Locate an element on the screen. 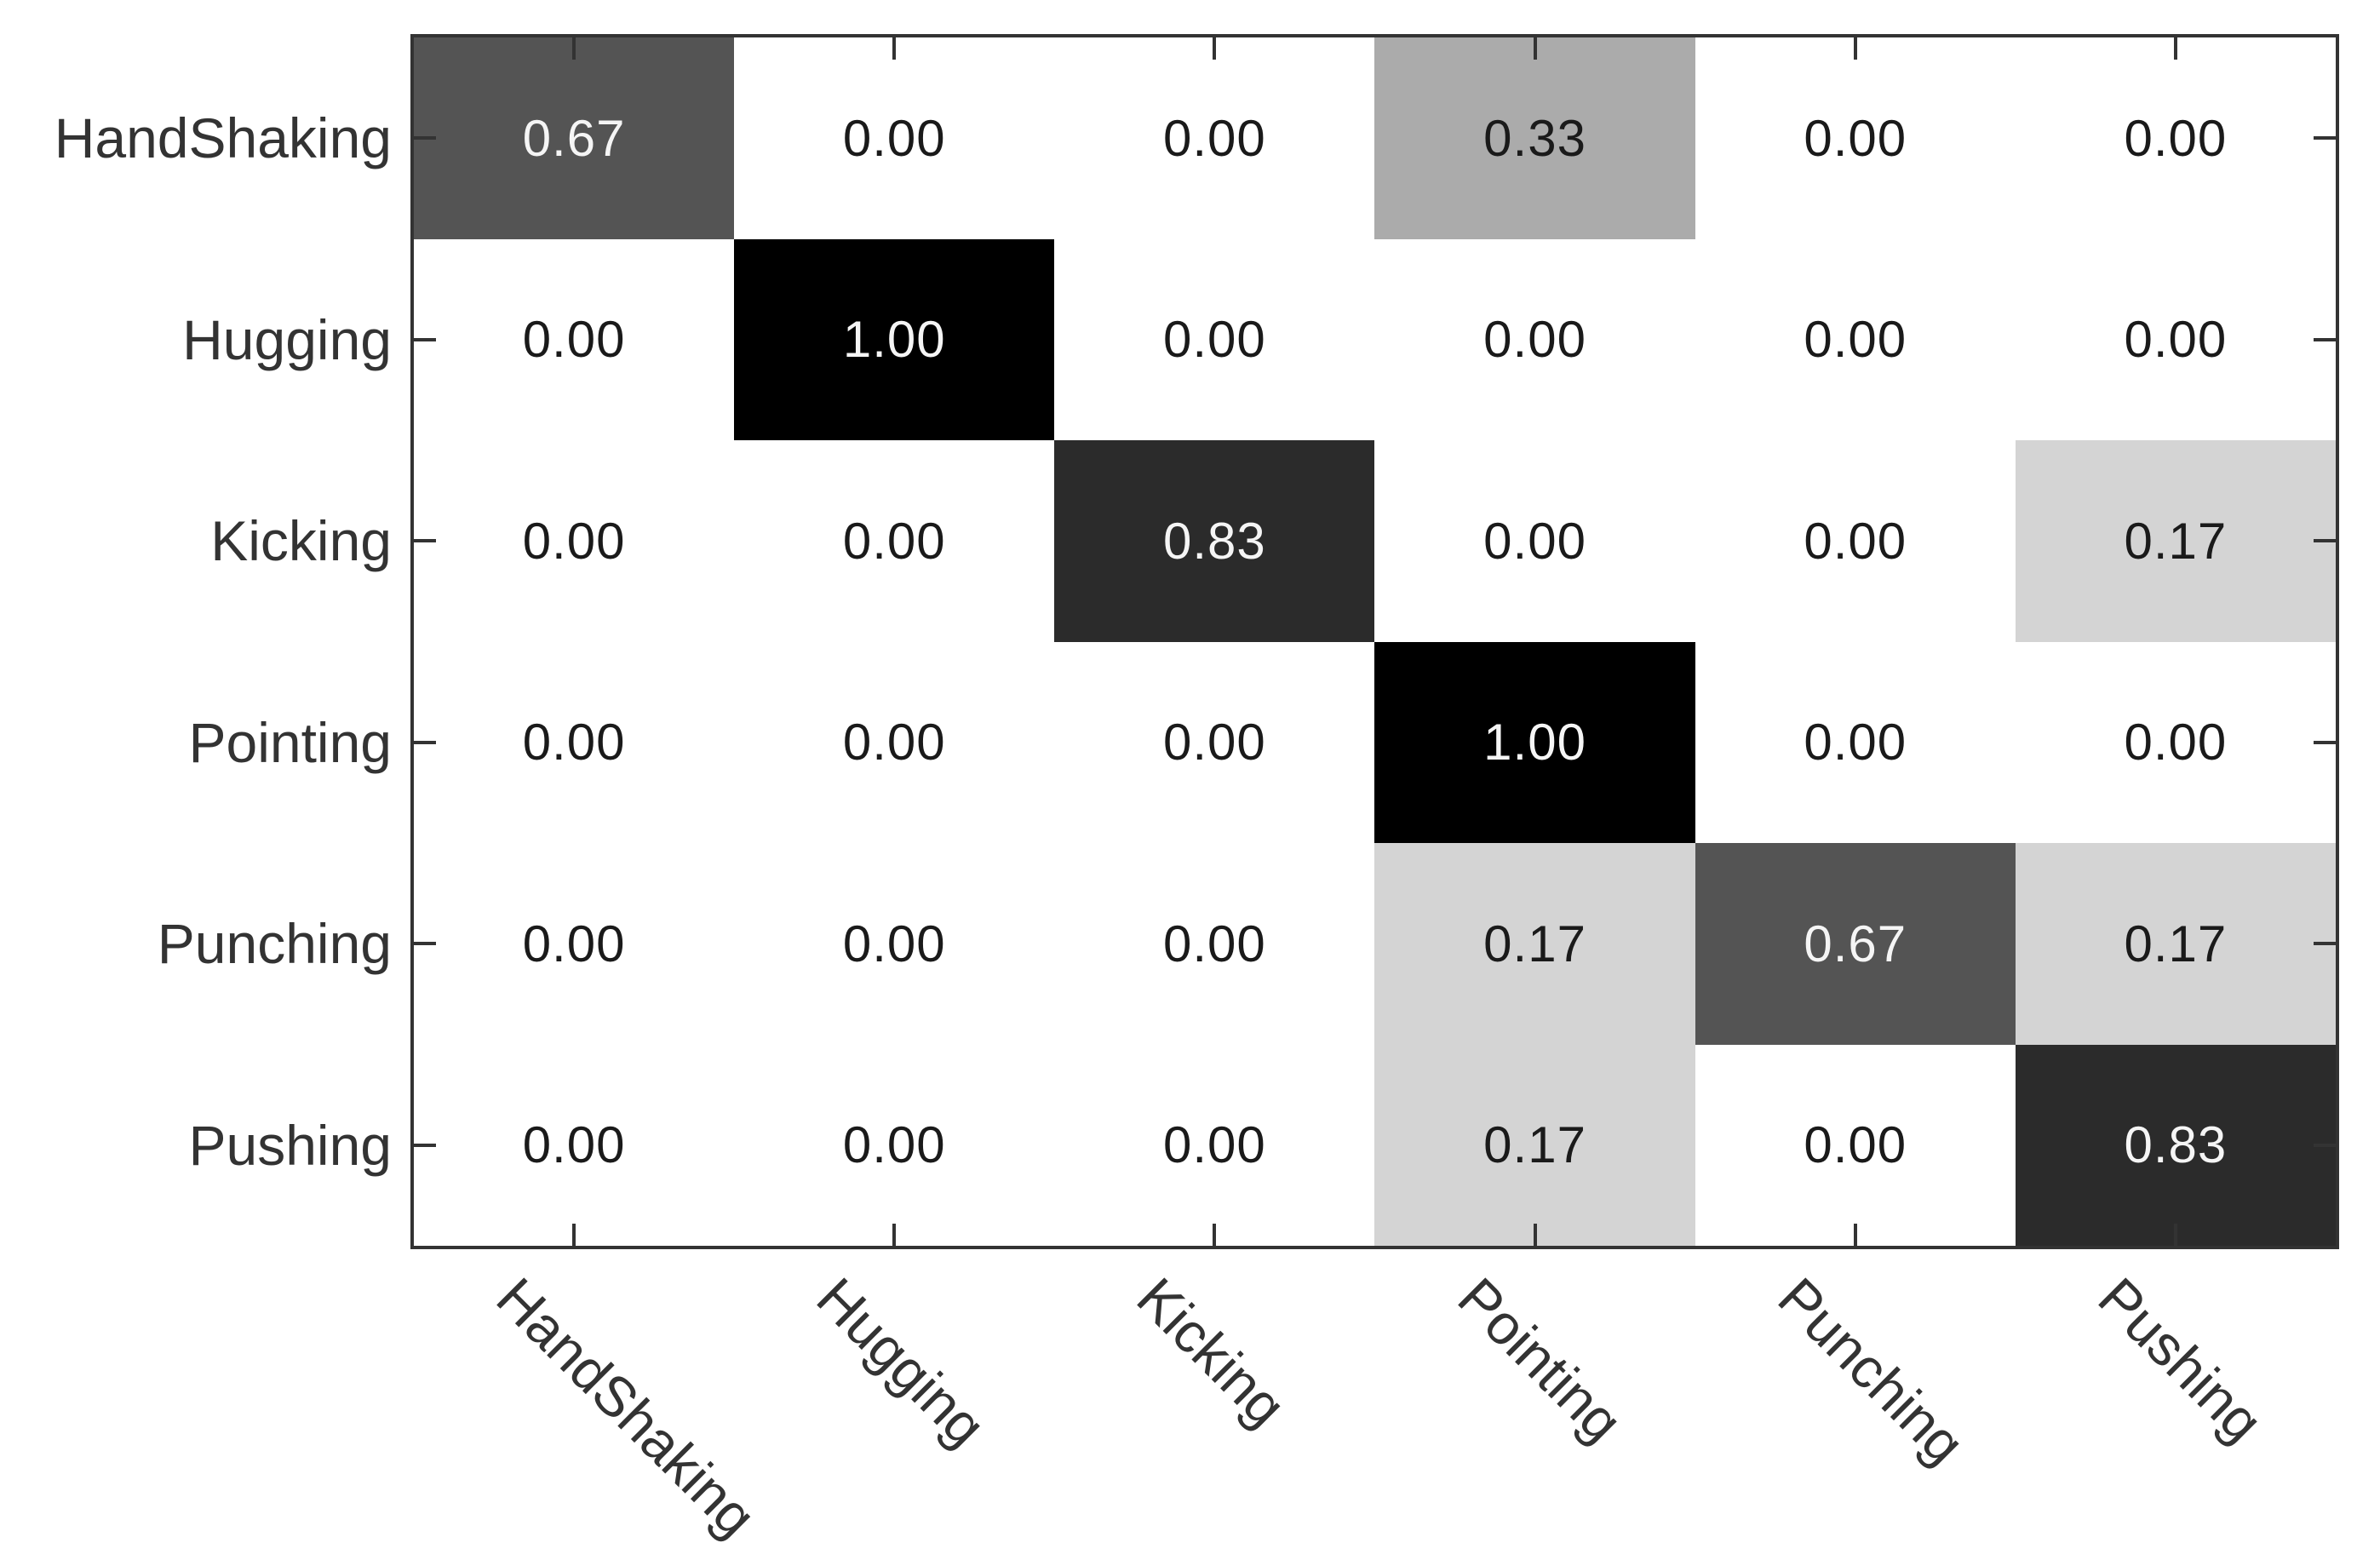 This screenshot has height=1560, width=2380. matrix-cell-Pointing-Hugging: 0.00 is located at coordinates (894, 742).